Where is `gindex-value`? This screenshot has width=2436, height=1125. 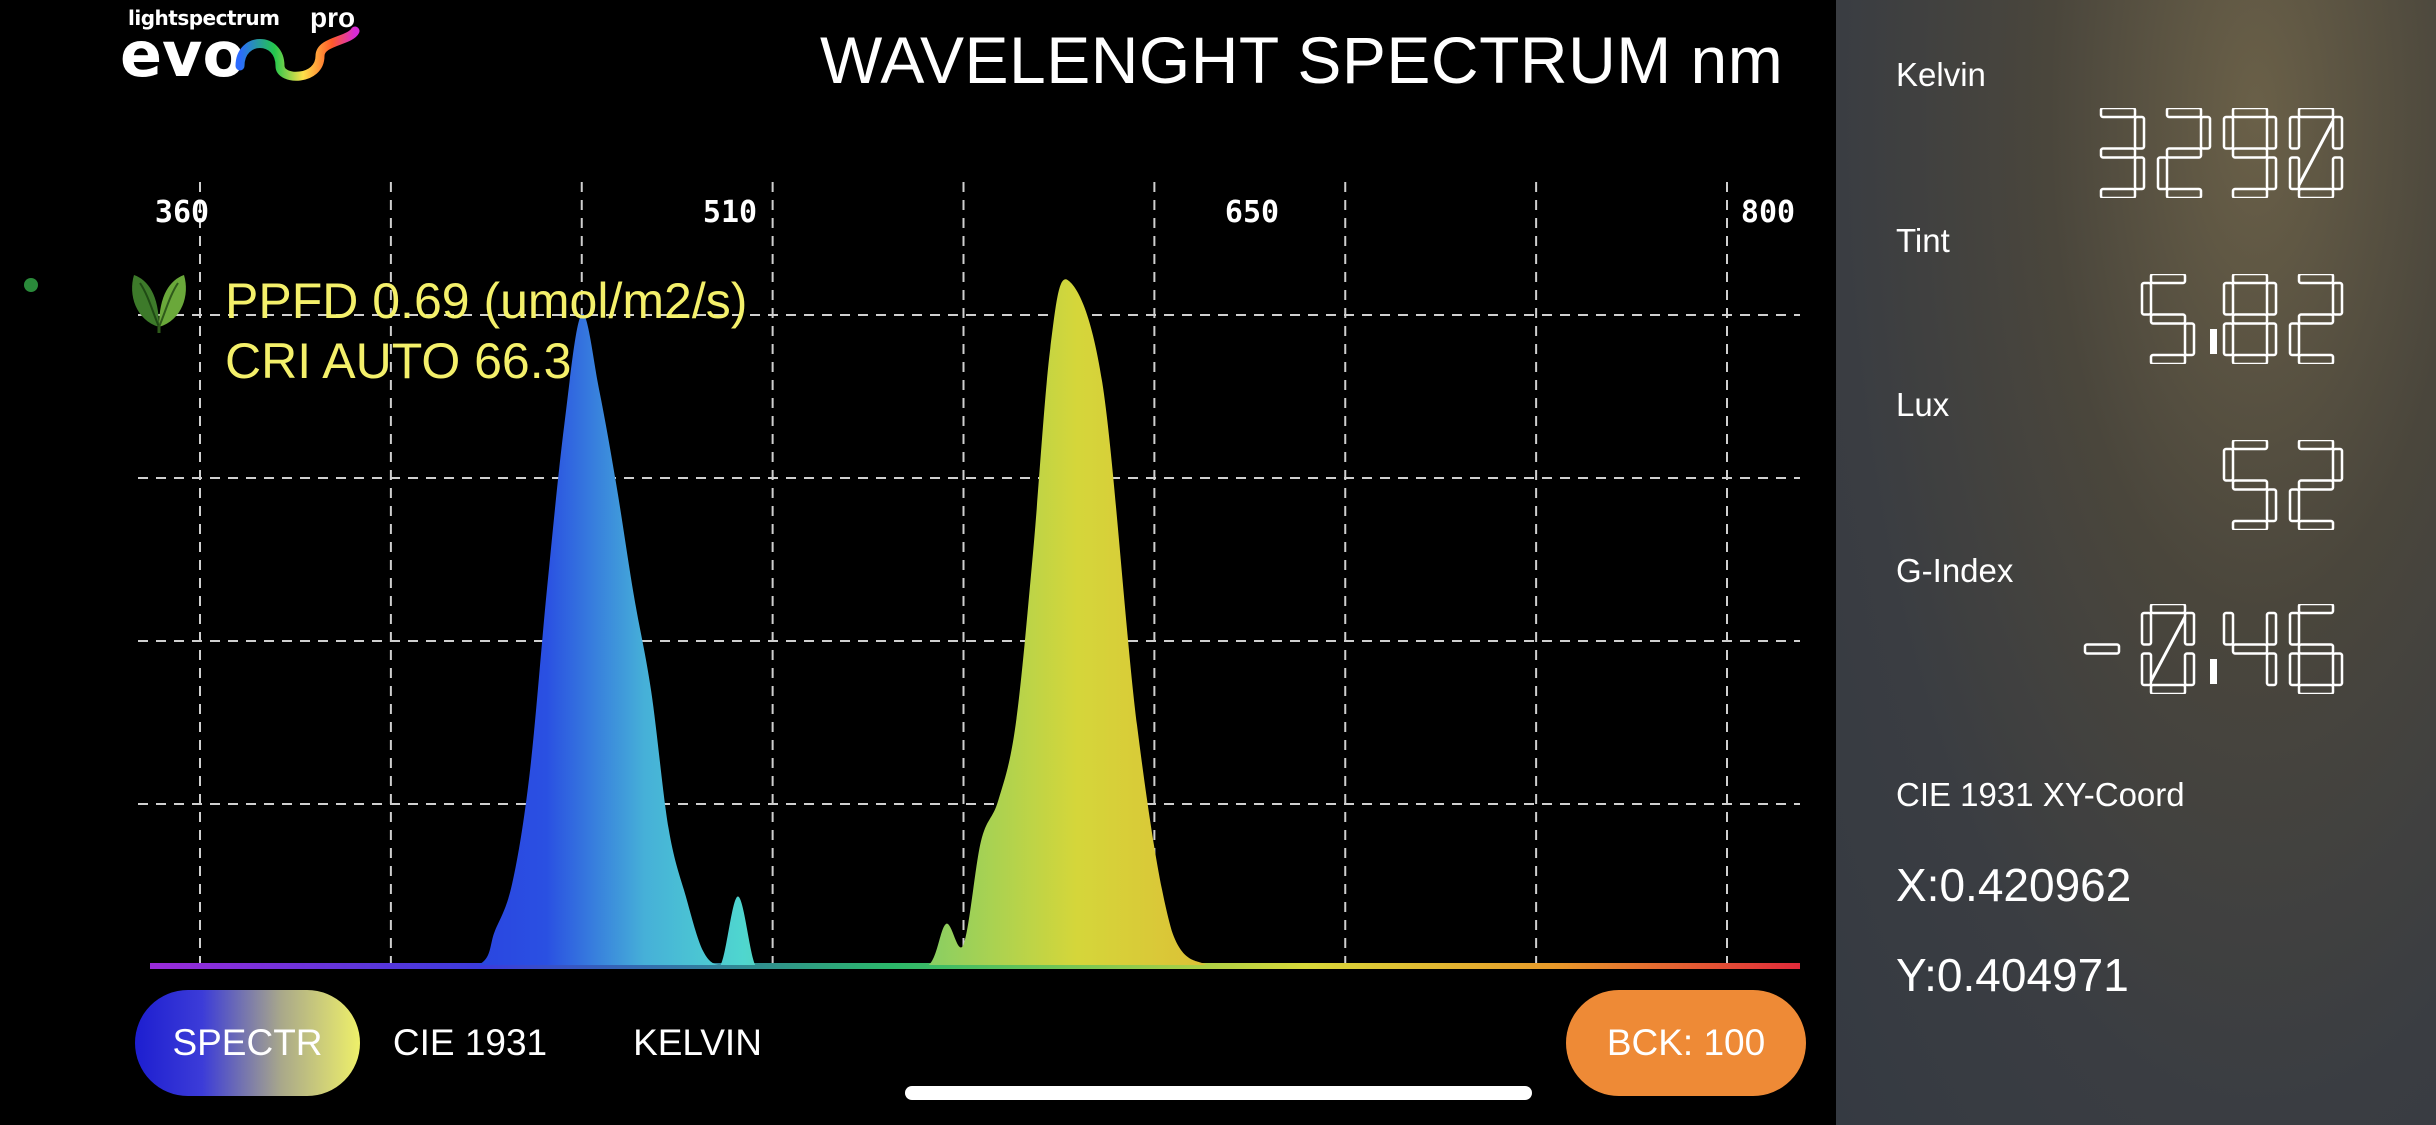
gindex-value is located at coordinates (2213, 649).